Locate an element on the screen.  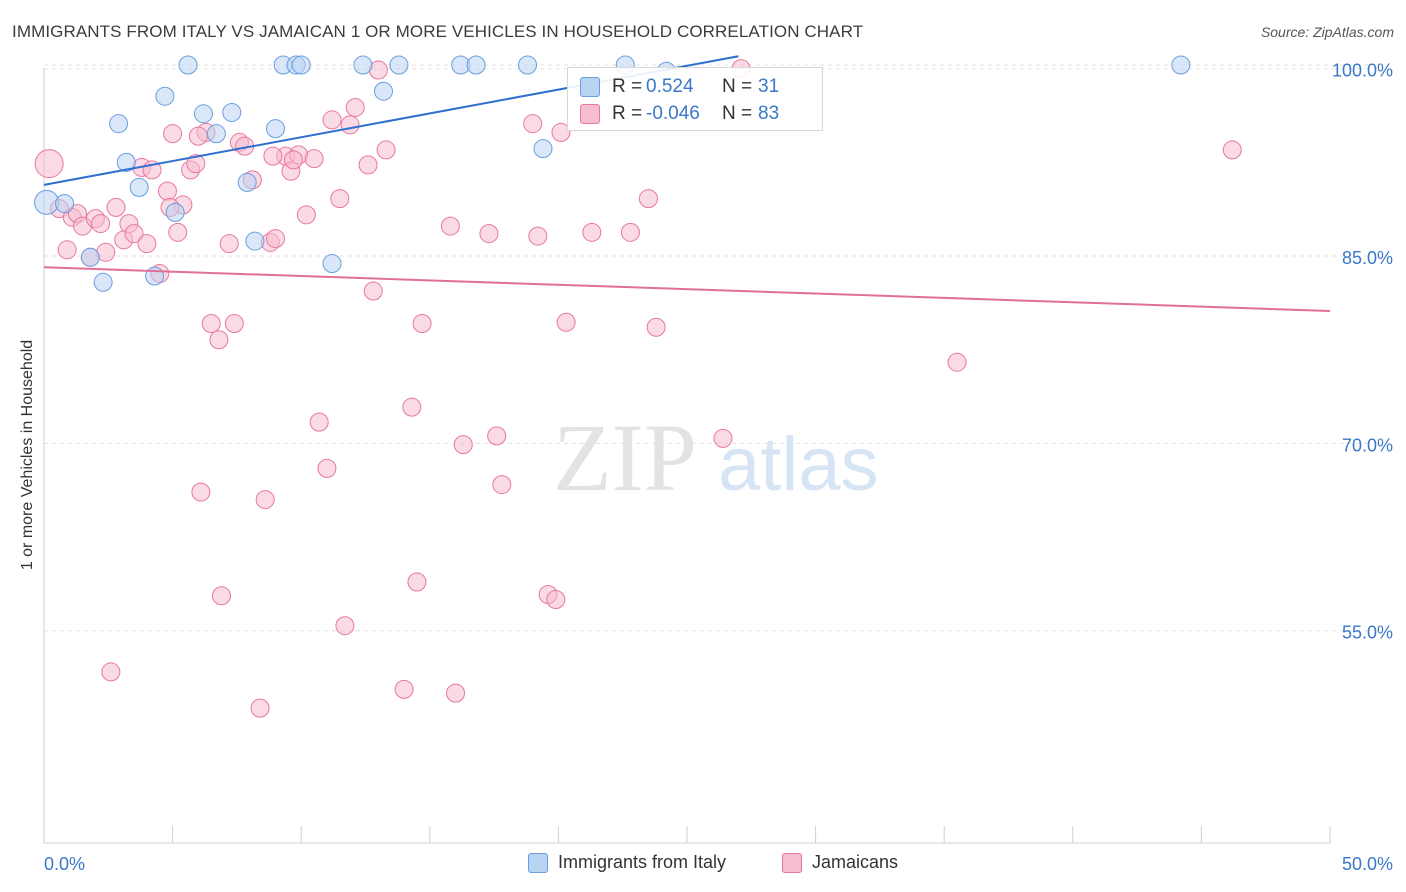
y-tick-label: 70.0% is located at coordinates (1367, 445).